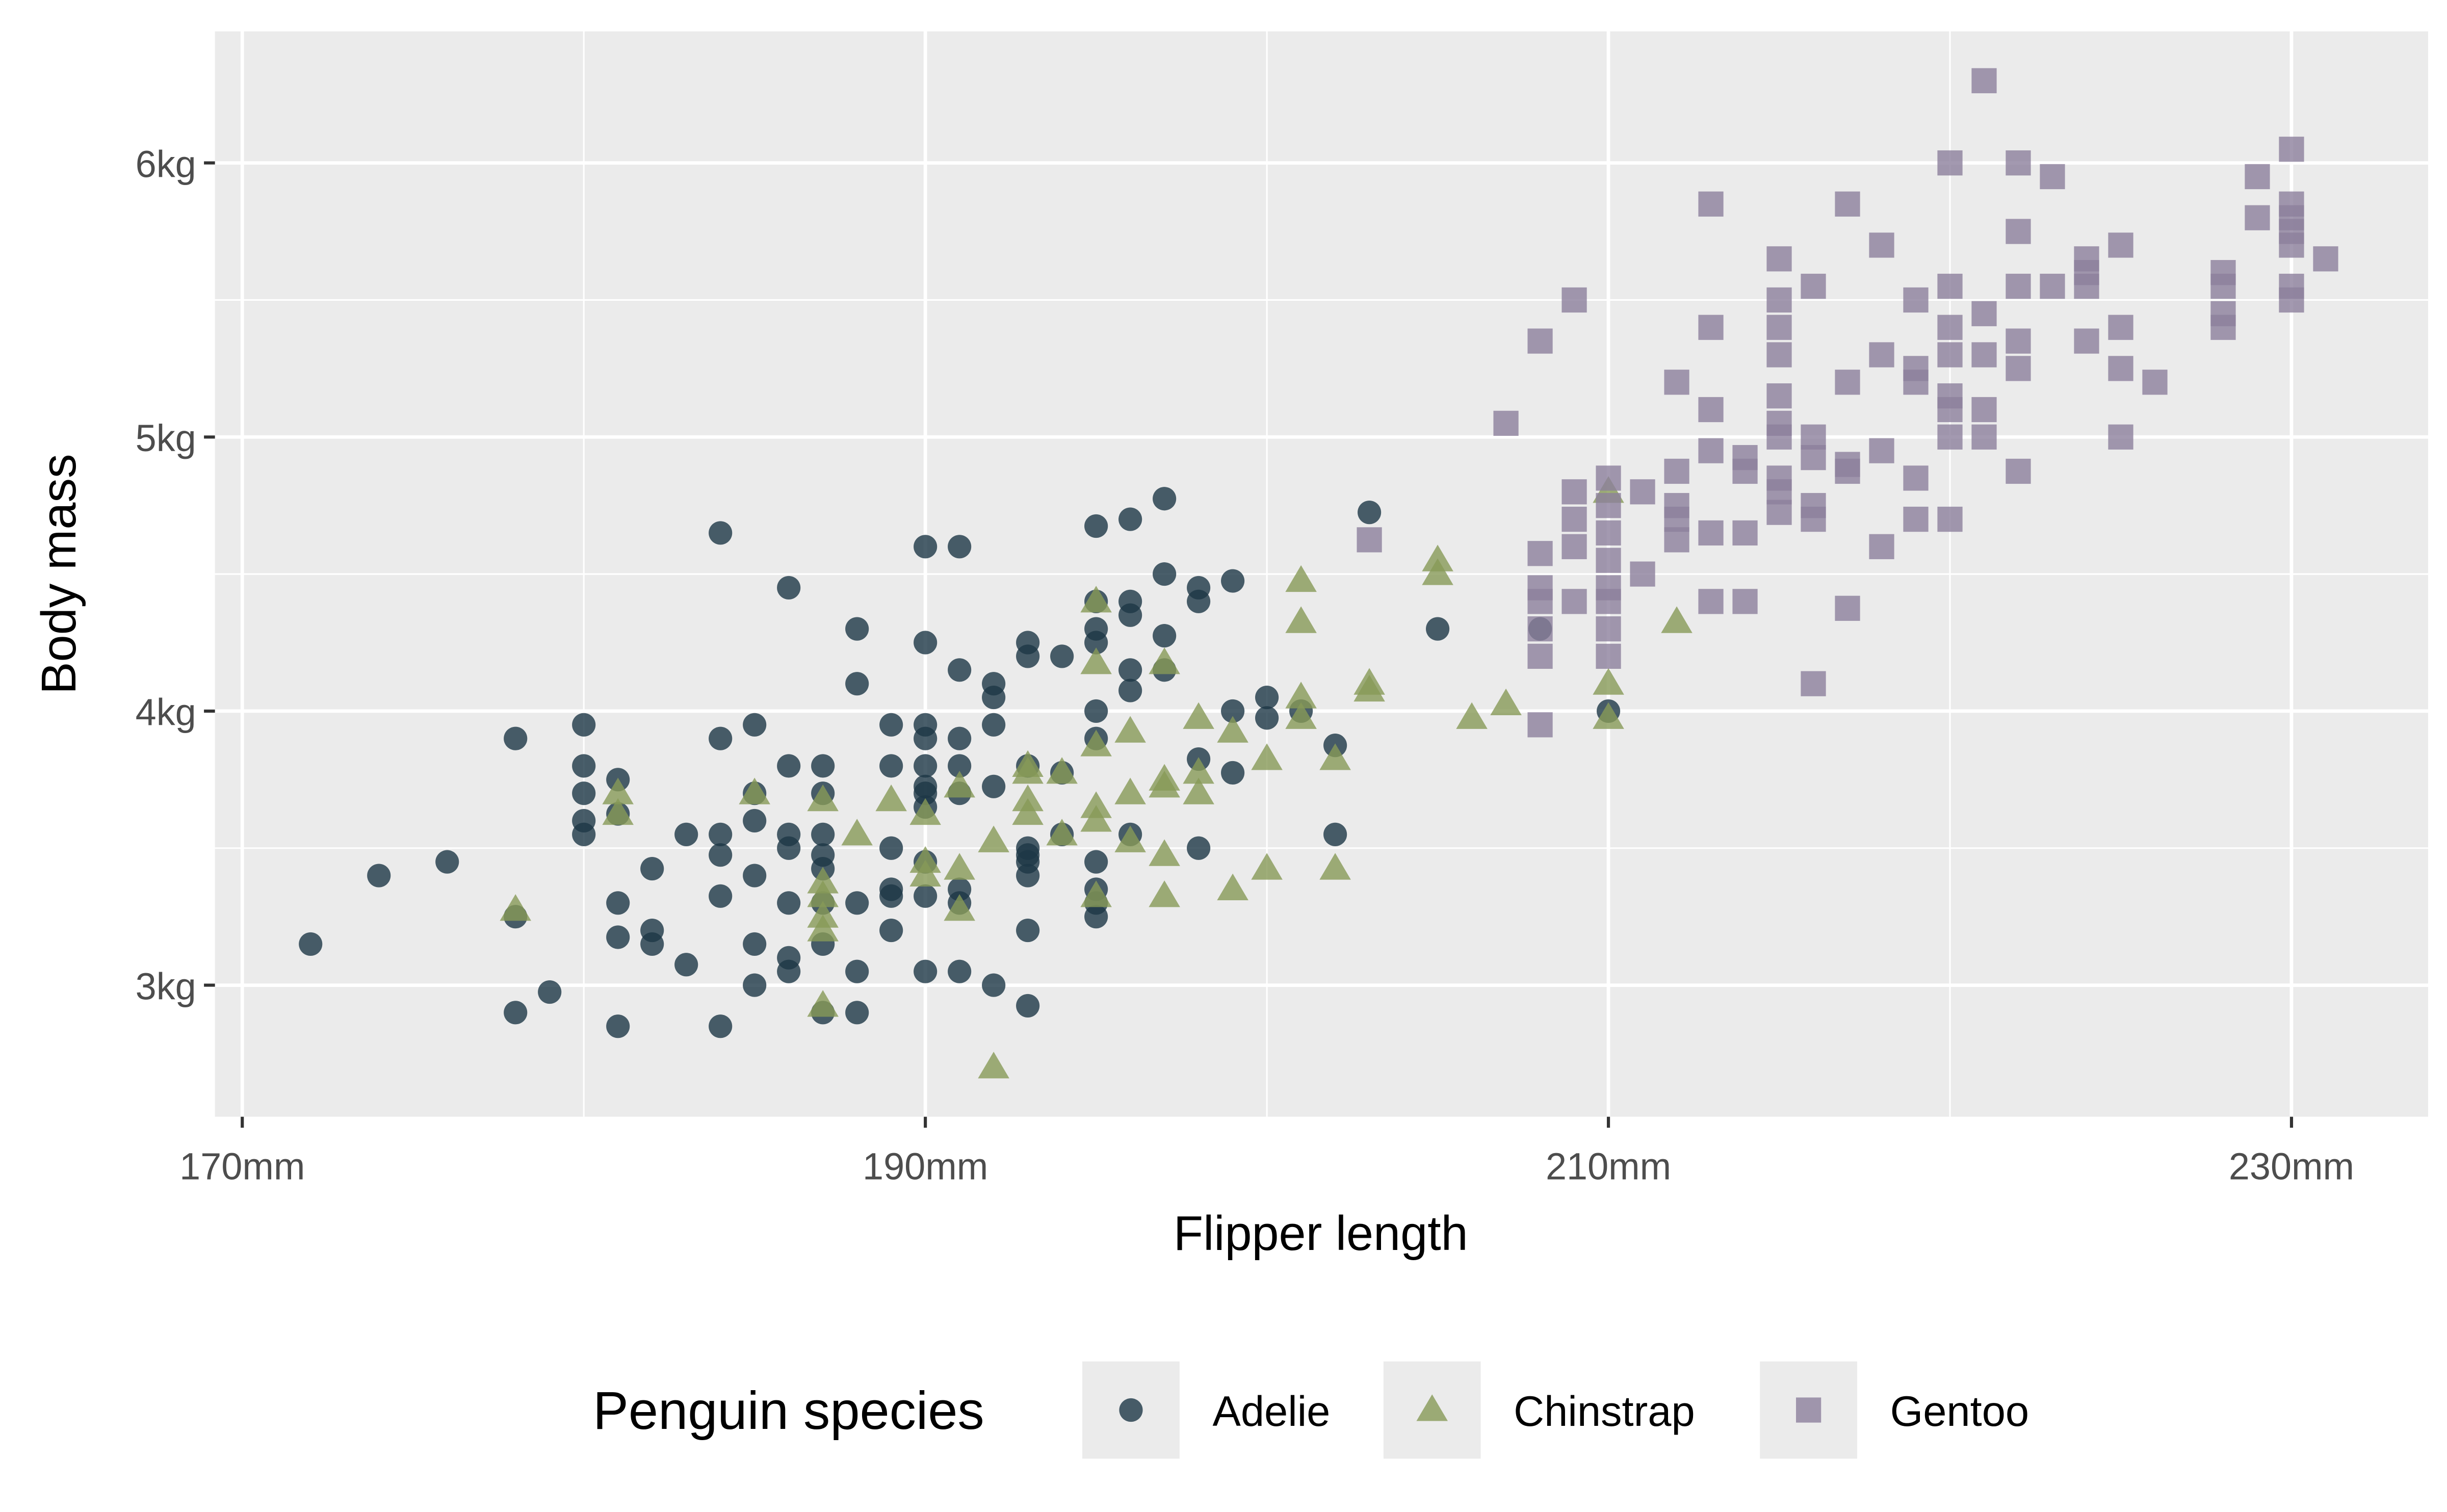 The image size is (2447, 1512). I want to click on legend-label: Adelie, so click(1271, 1411).